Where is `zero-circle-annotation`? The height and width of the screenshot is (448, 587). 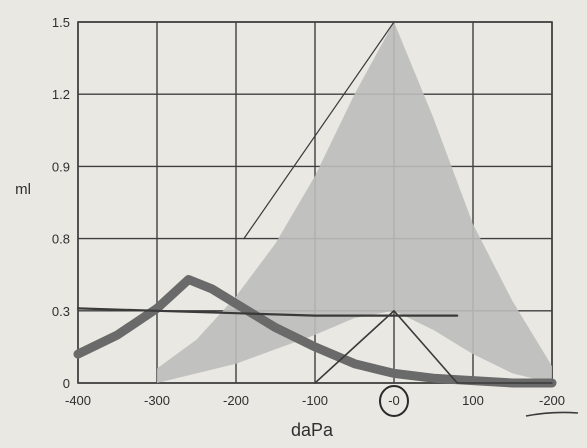 zero-circle-annotation is located at coordinates (394, 401).